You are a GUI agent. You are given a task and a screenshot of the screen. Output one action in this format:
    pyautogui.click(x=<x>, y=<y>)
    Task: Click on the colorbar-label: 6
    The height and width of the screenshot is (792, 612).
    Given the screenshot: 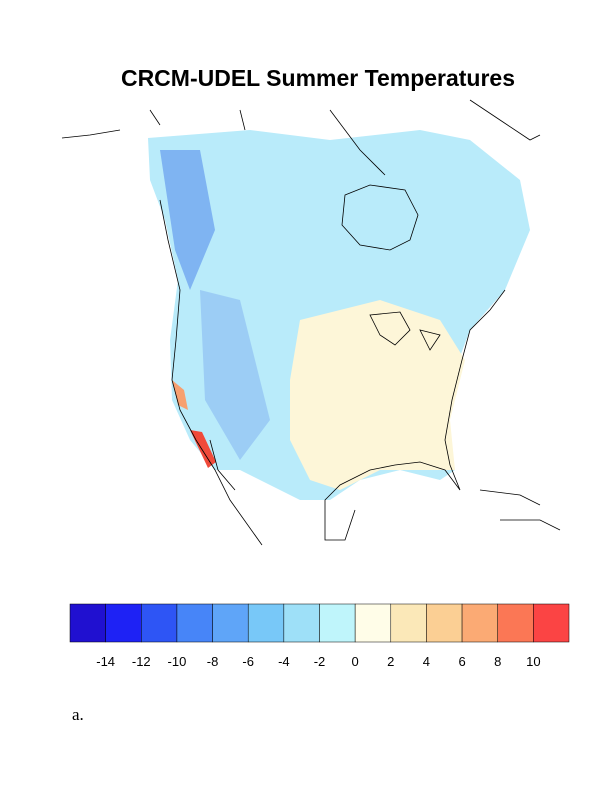 What is the action you would take?
    pyautogui.click(x=461, y=661)
    